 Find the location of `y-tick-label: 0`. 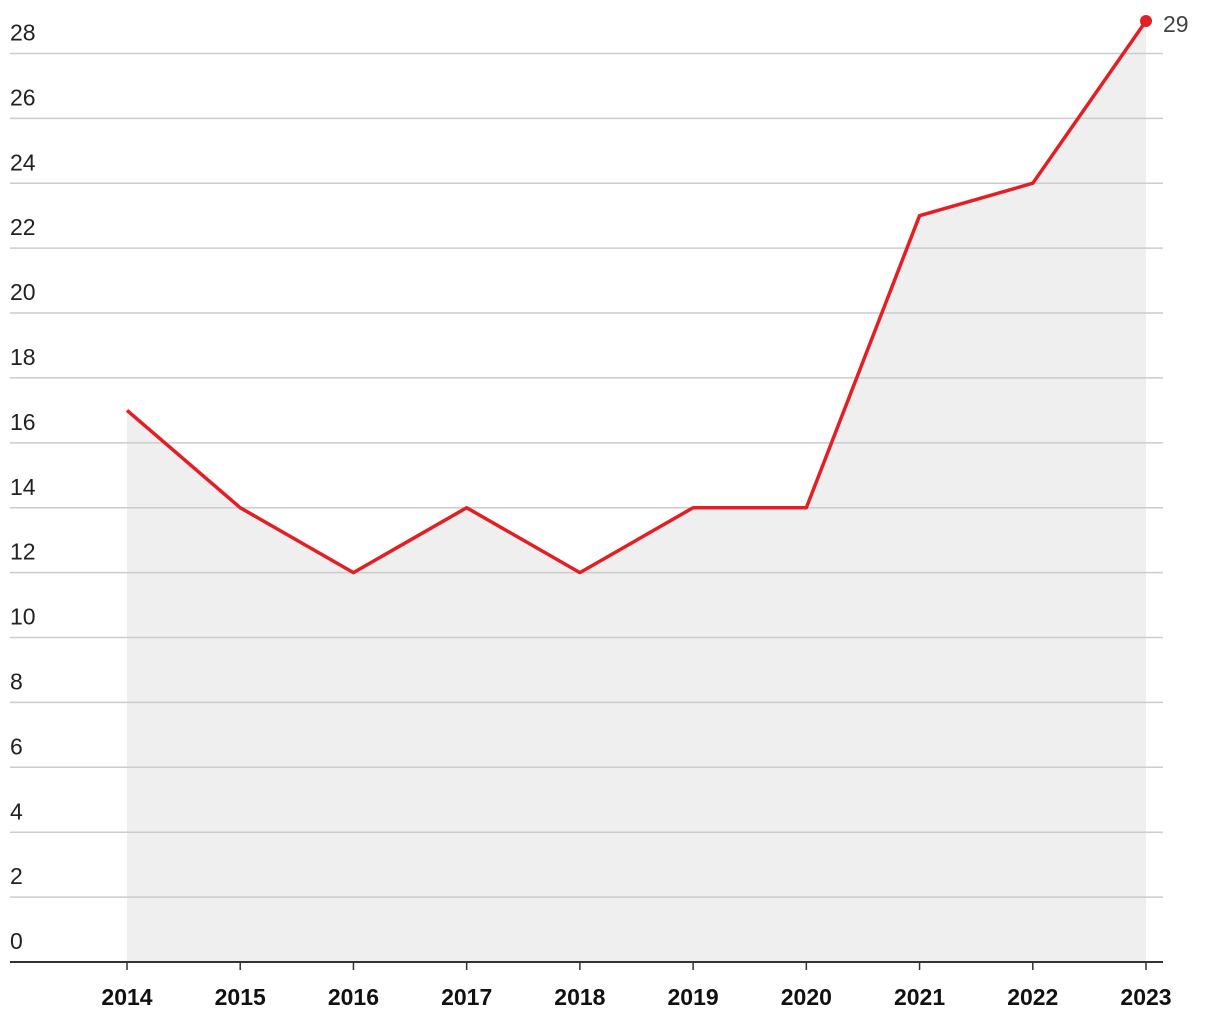

y-tick-label: 0 is located at coordinates (16, 941).